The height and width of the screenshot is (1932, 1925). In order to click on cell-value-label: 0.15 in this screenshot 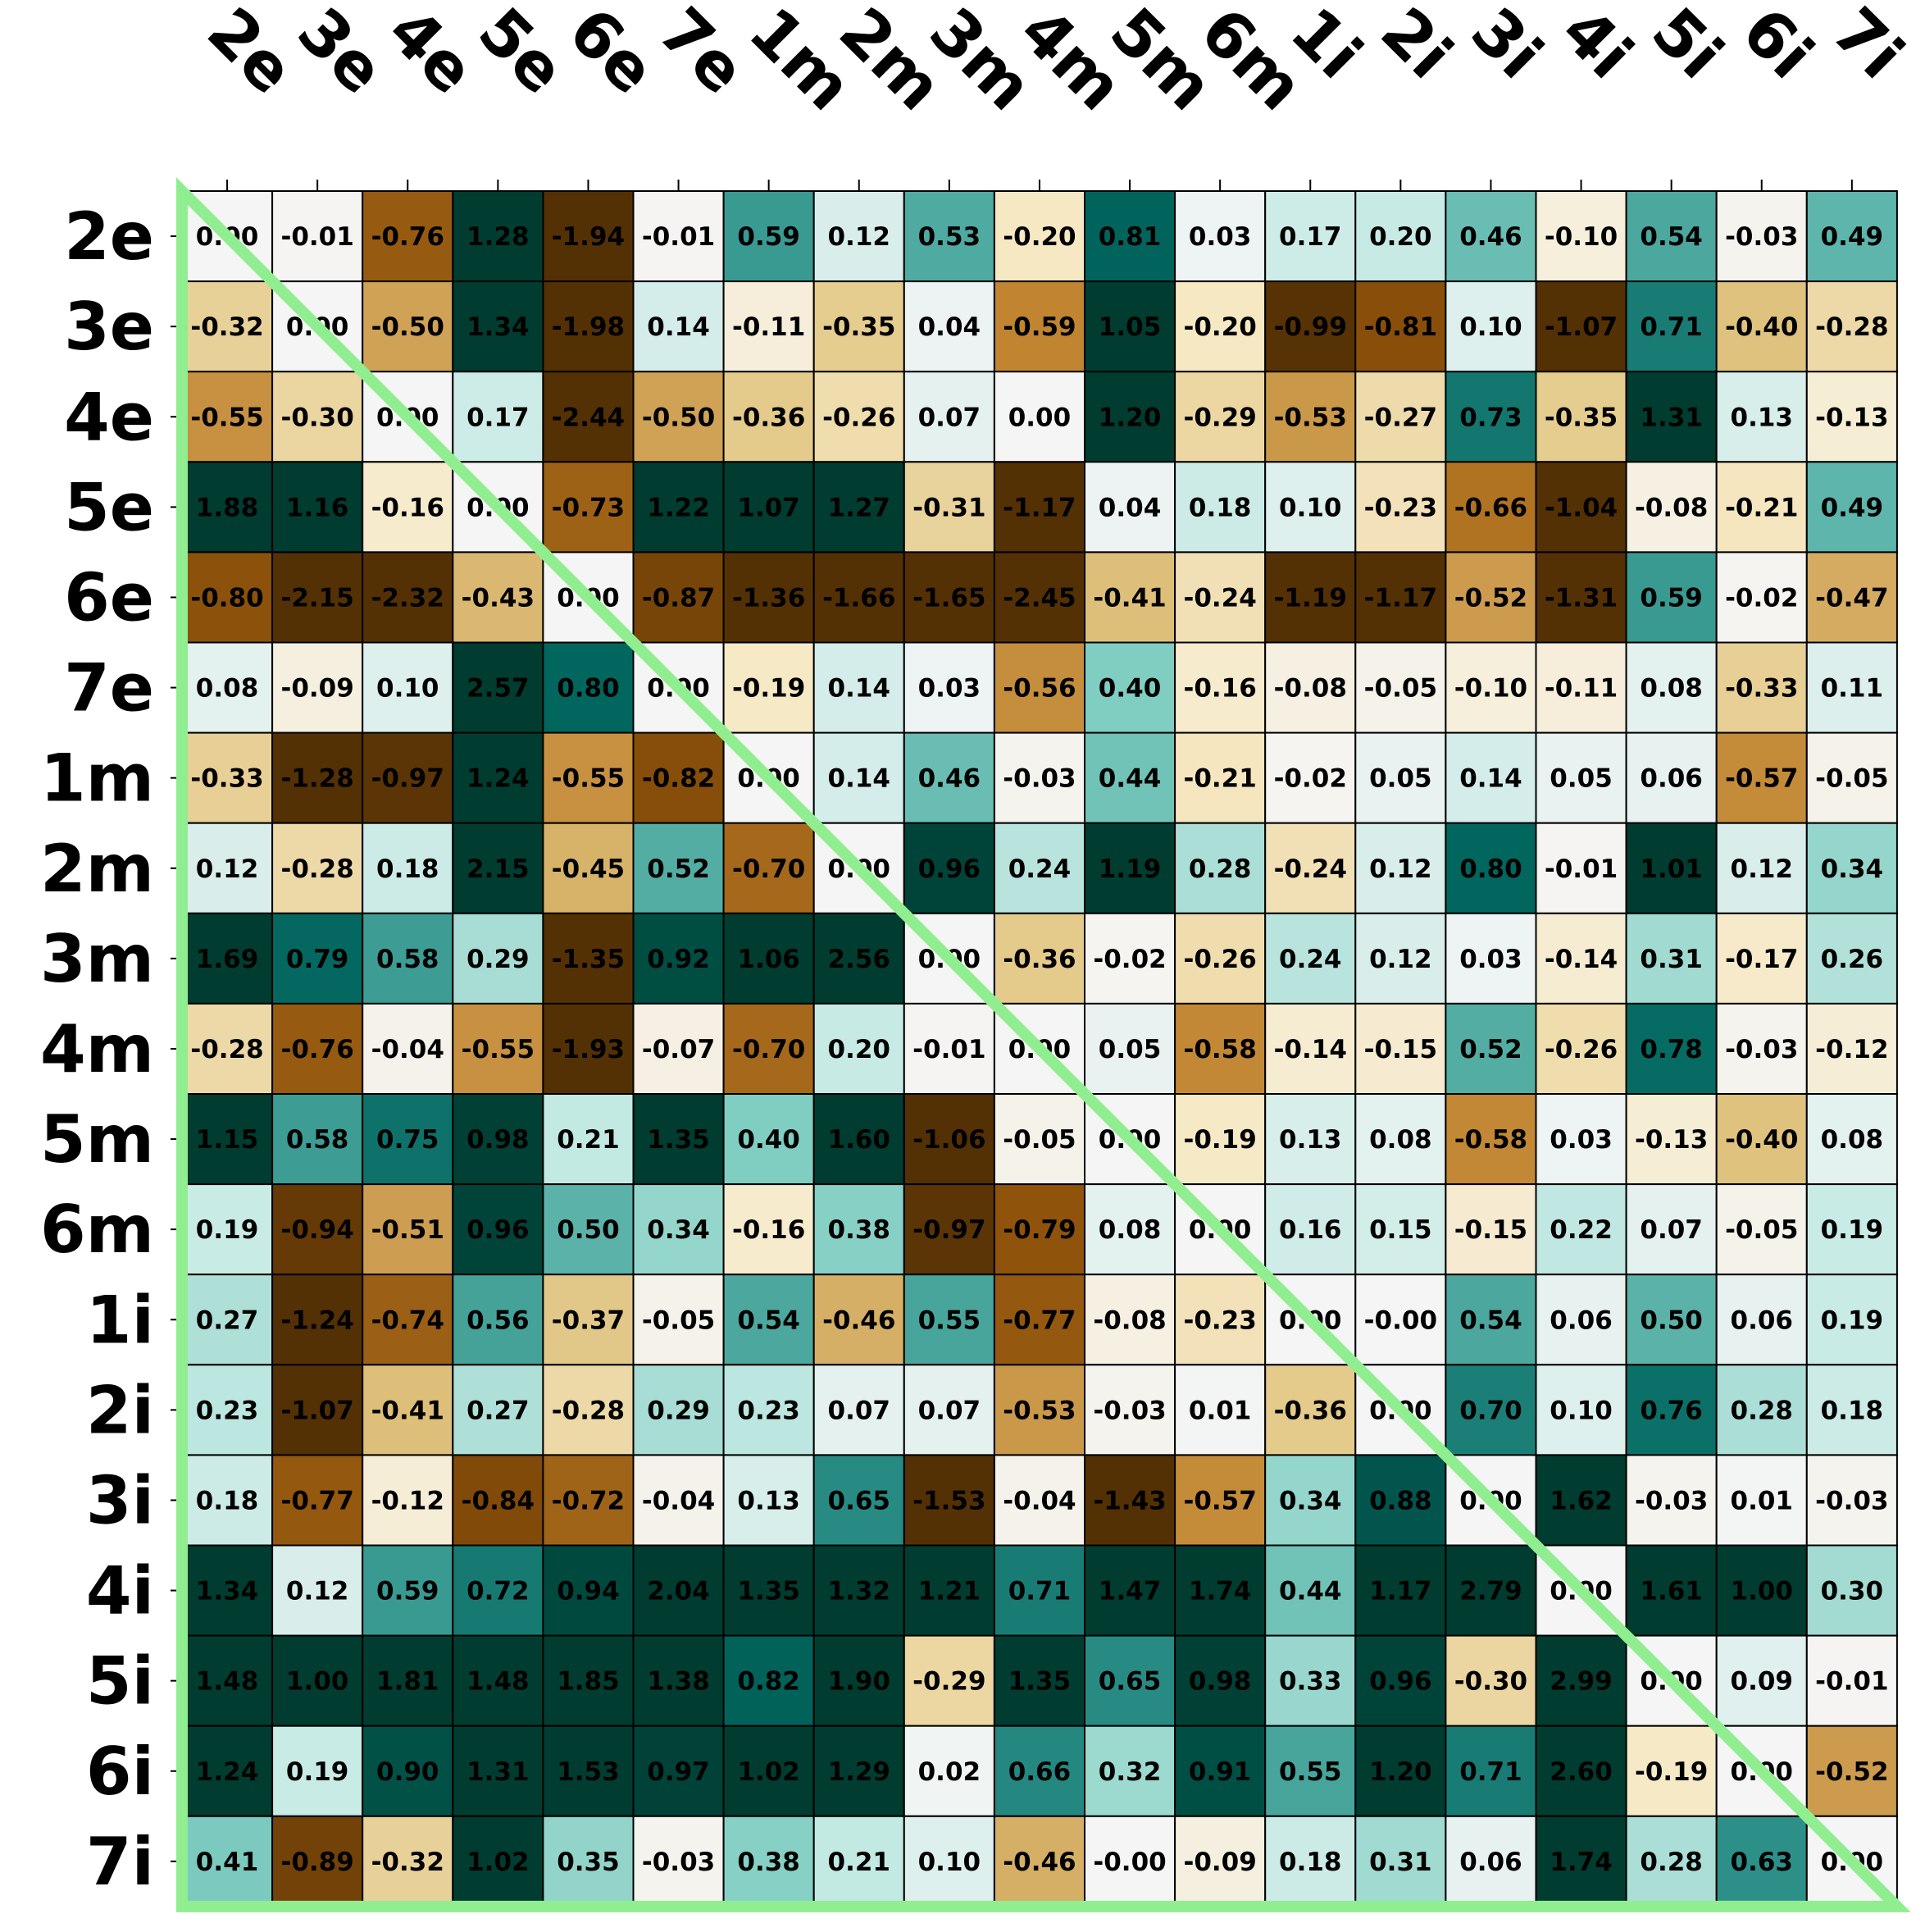, I will do `click(1401, 1230)`.